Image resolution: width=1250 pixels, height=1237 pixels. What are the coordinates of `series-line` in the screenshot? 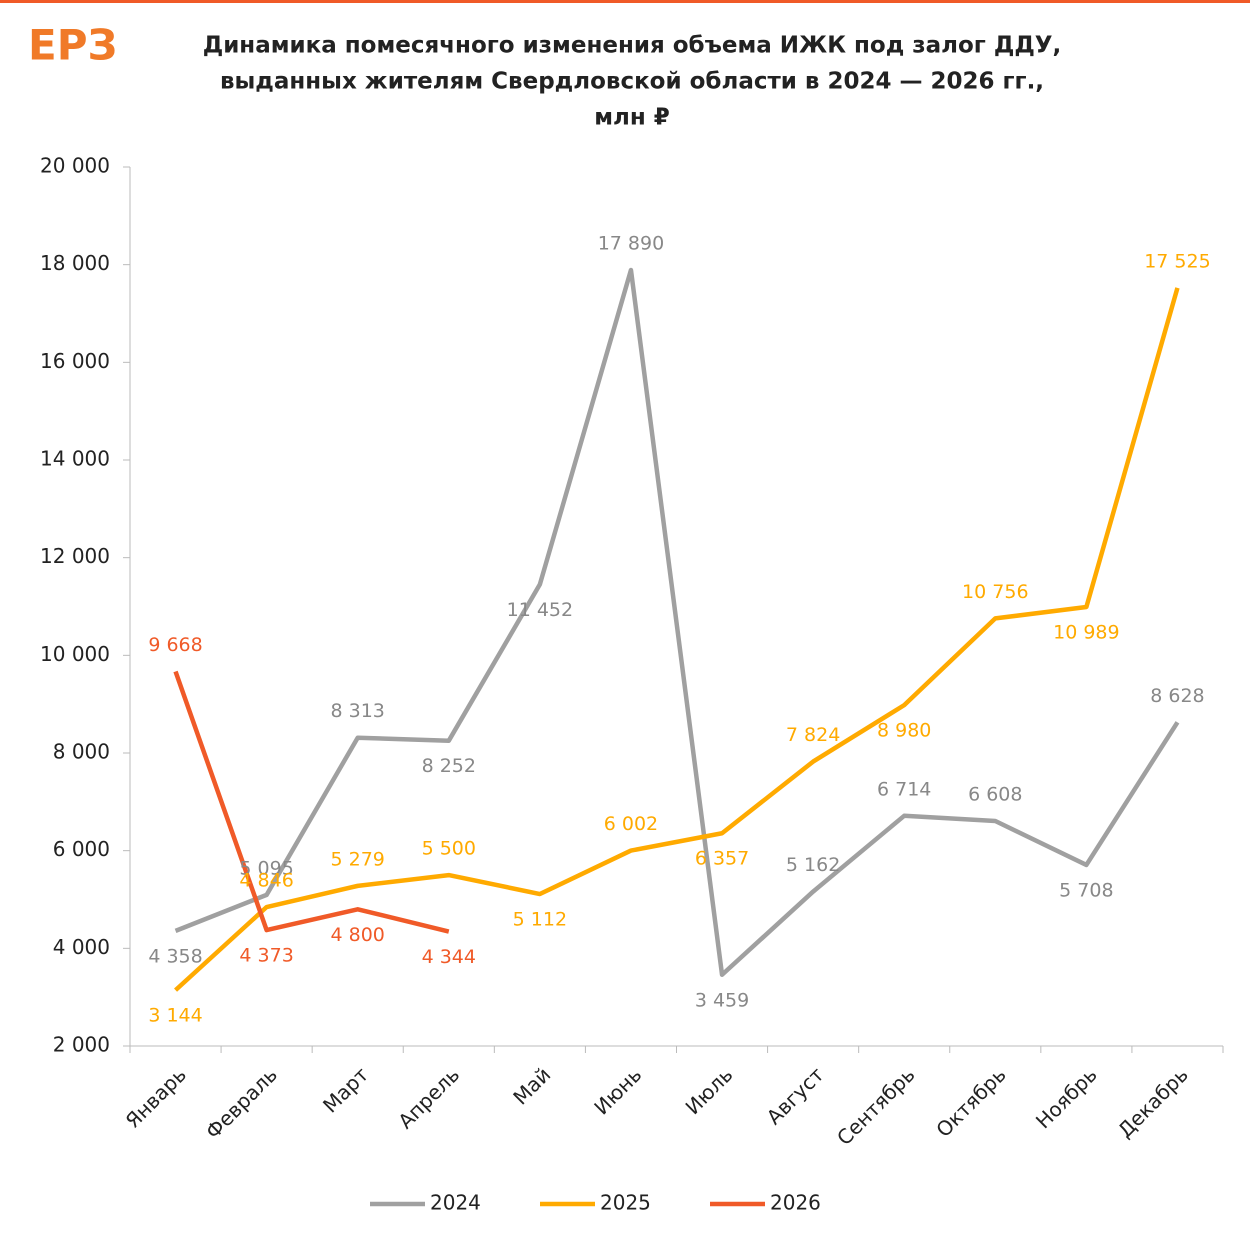 It's located at (311, 802).